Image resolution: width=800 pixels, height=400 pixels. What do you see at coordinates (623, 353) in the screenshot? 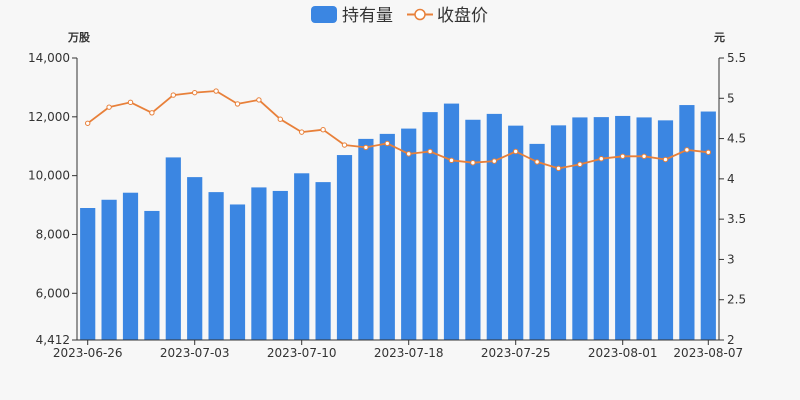
I see `x-tick-label: 2023-08-01` at bounding box center [623, 353].